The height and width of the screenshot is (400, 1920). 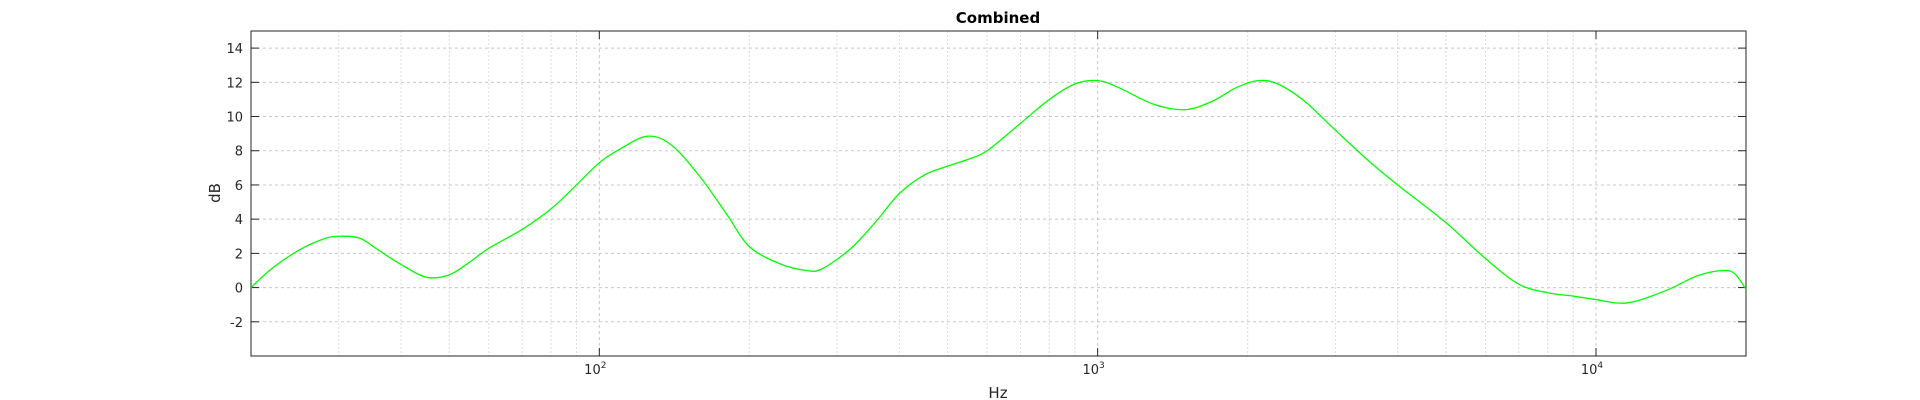 What do you see at coordinates (215, 193) in the screenshot?
I see `y-axis-label: dB` at bounding box center [215, 193].